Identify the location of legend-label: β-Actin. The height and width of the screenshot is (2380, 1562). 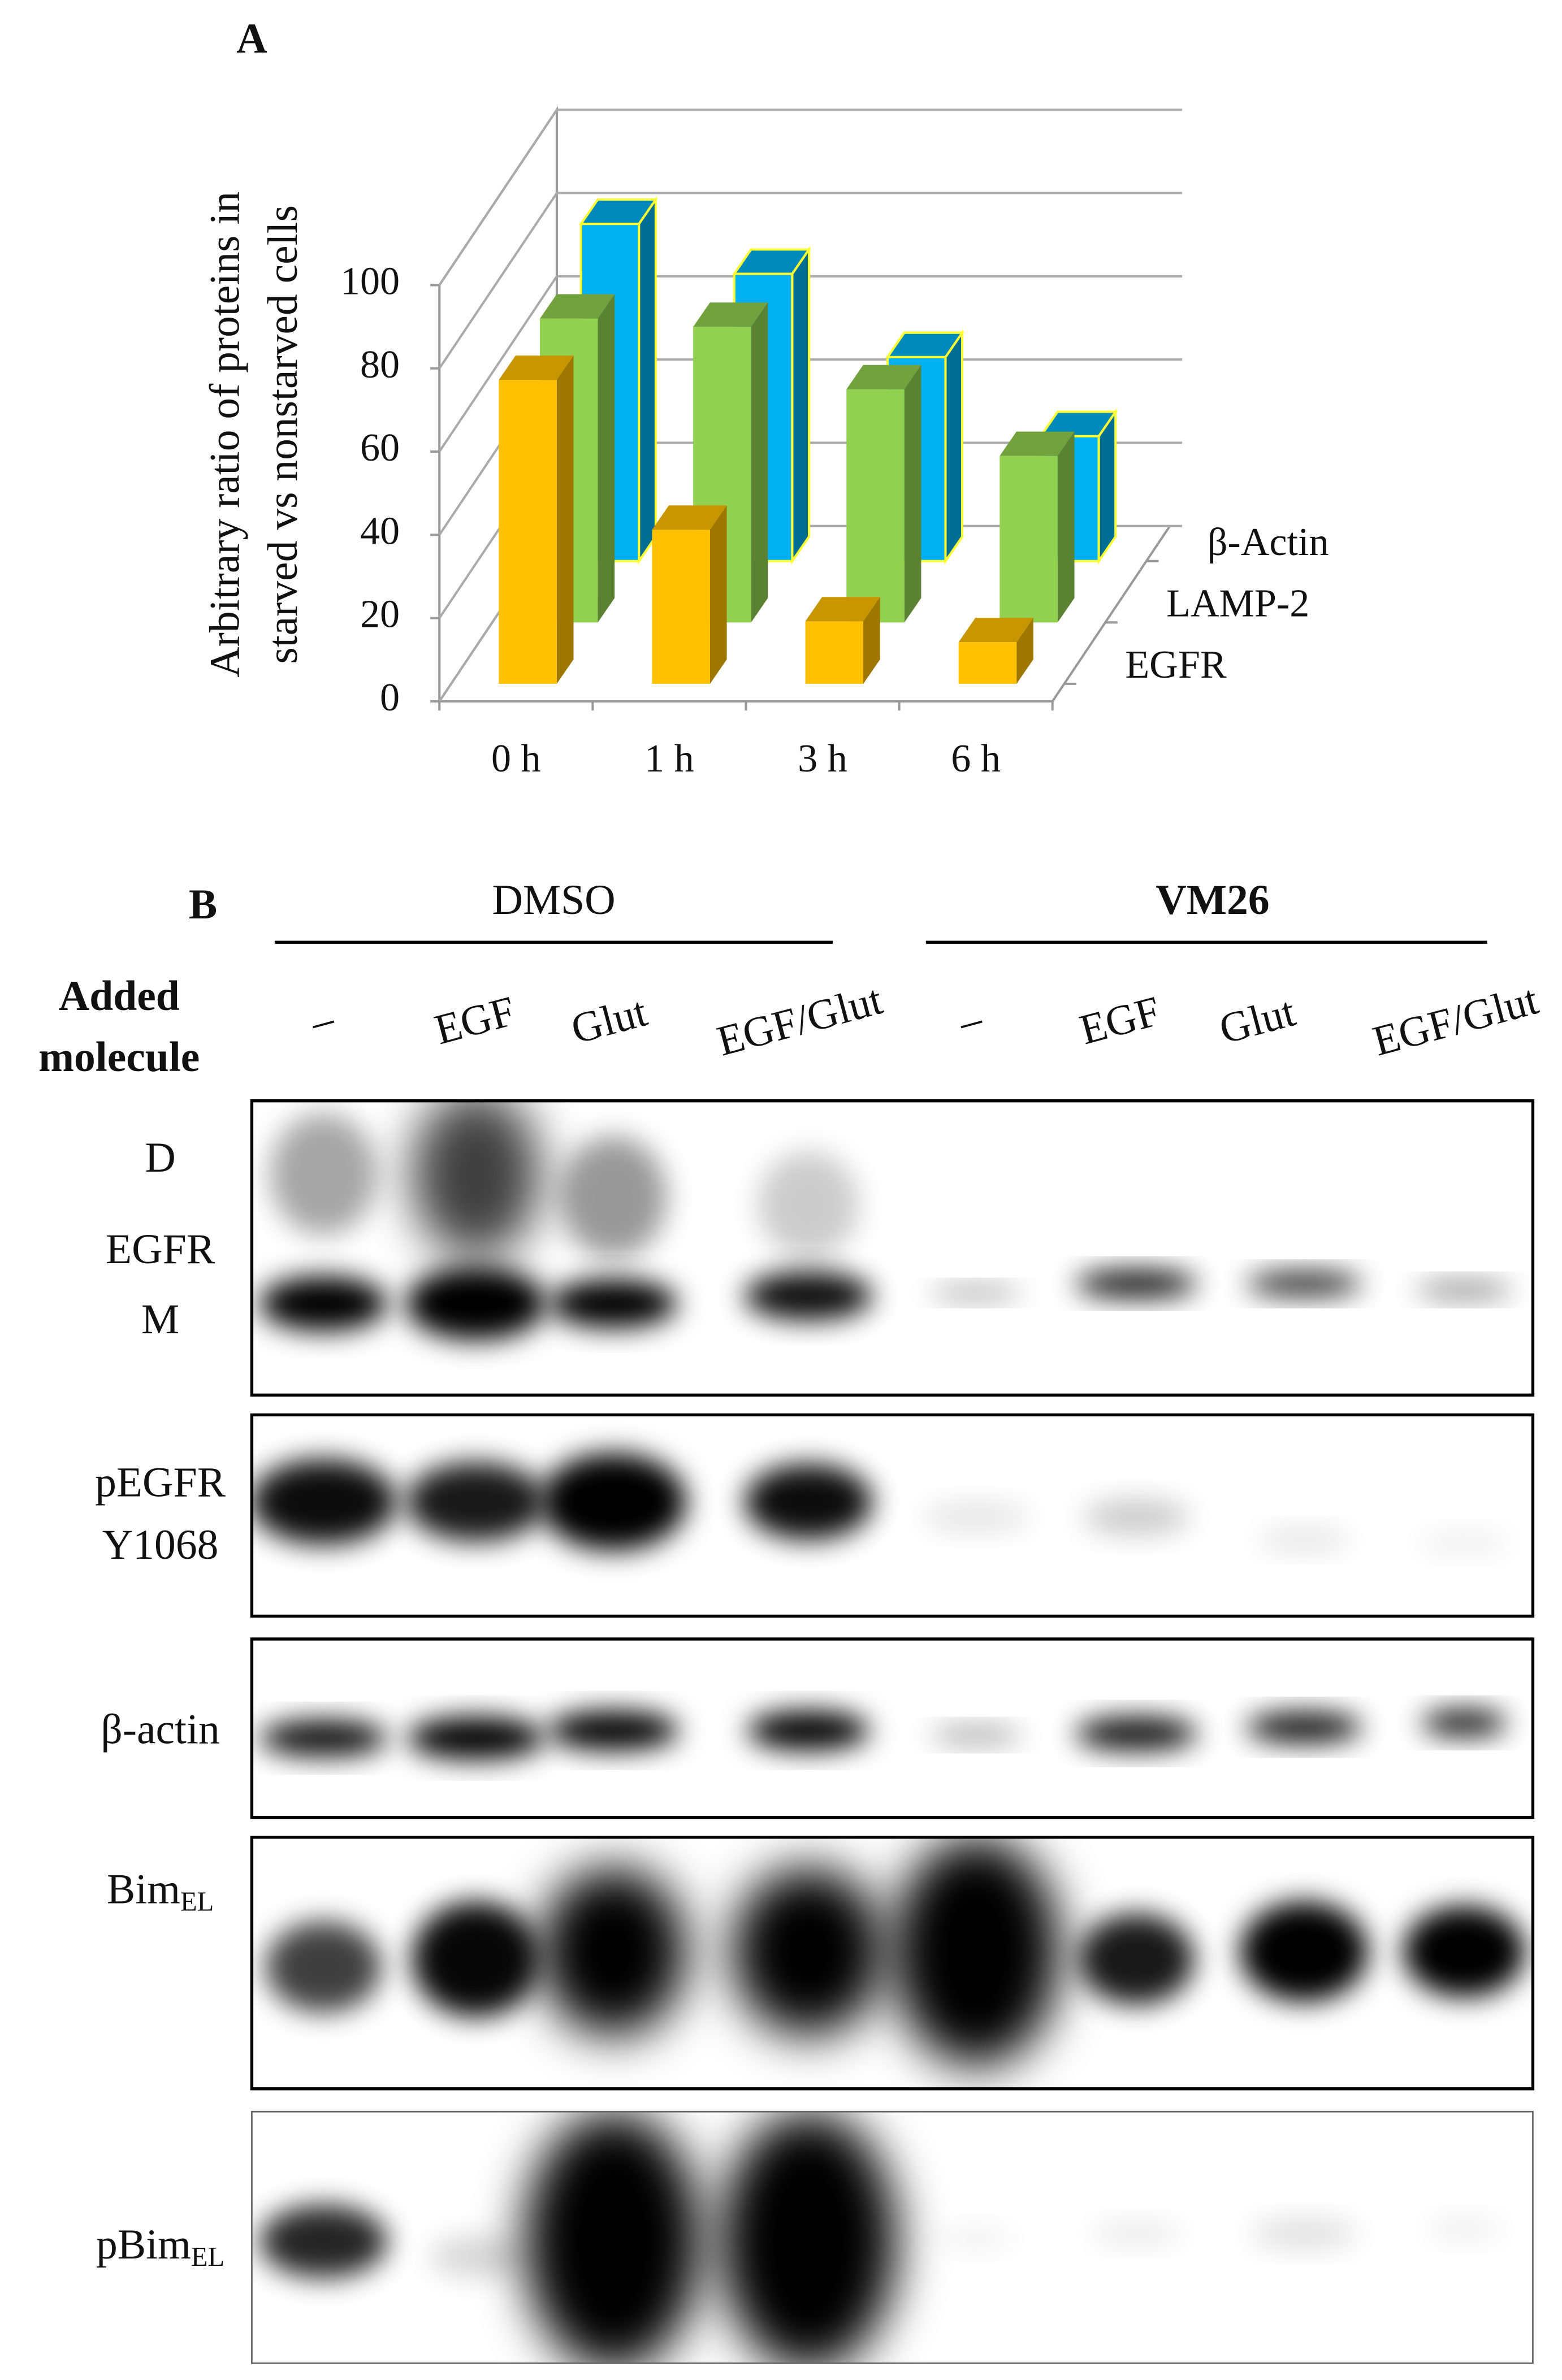
(1269, 542).